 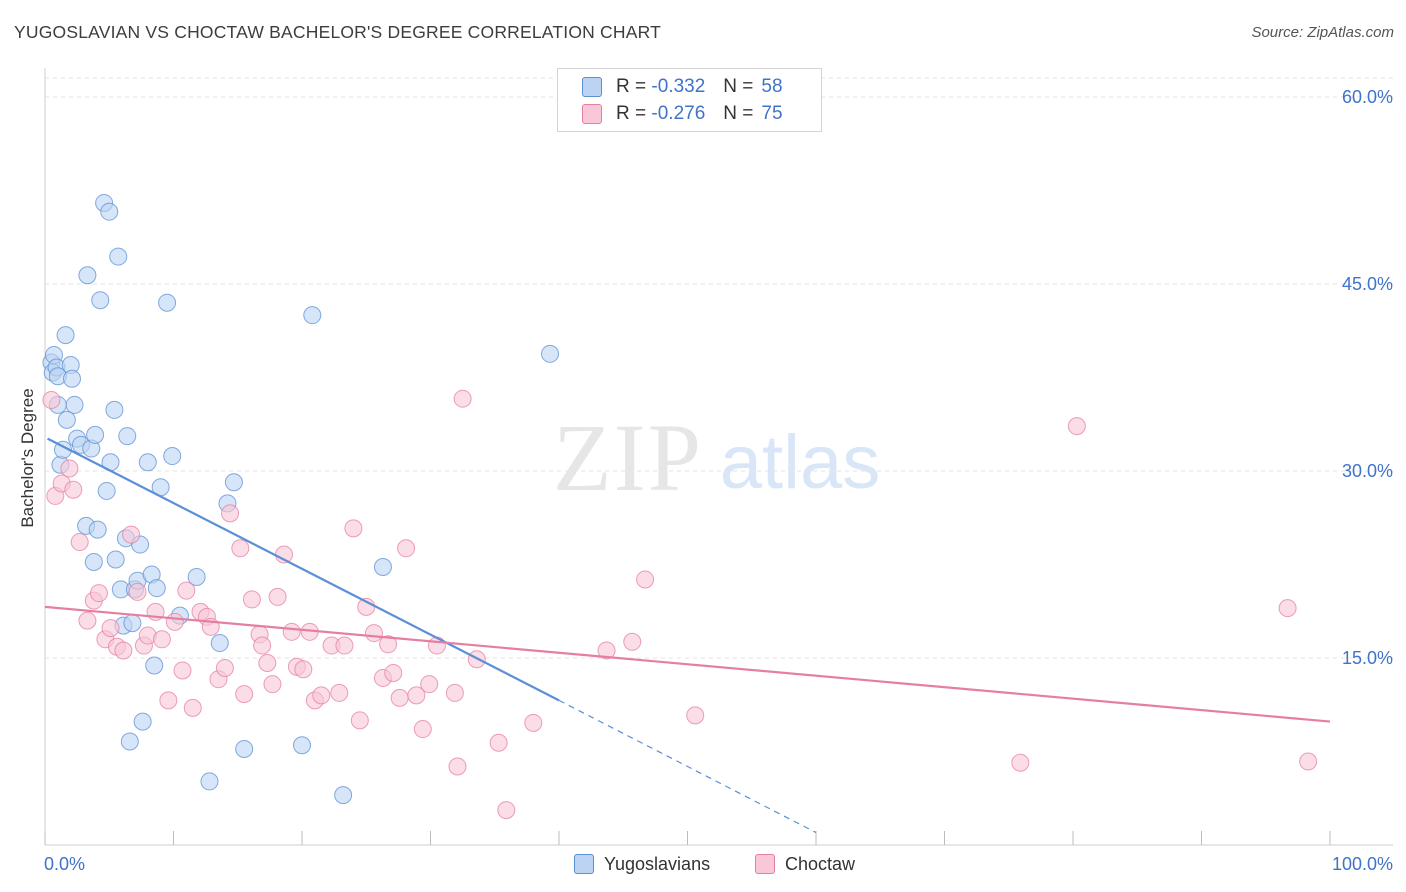 I want to click on legend-item-yugoslavians: Yugoslavians, so click(x=642, y=864).